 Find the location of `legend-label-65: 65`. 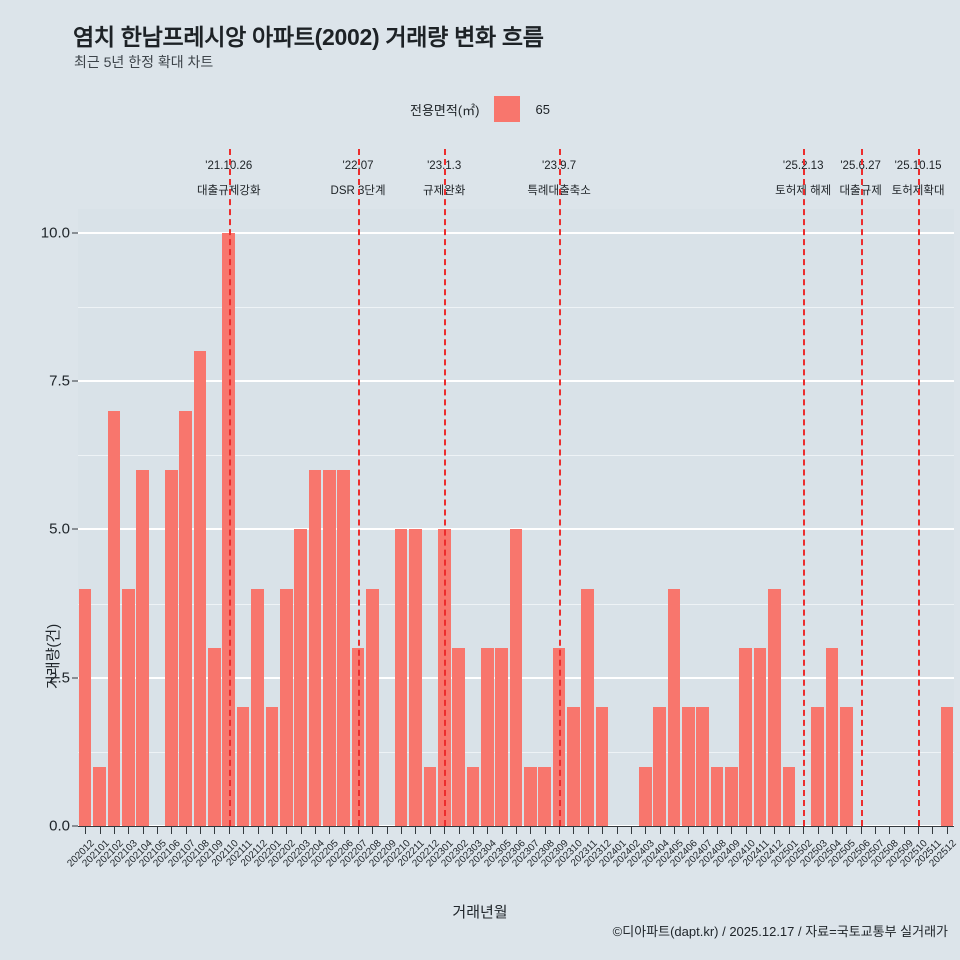

legend-label-65: 65 is located at coordinates (542, 109).